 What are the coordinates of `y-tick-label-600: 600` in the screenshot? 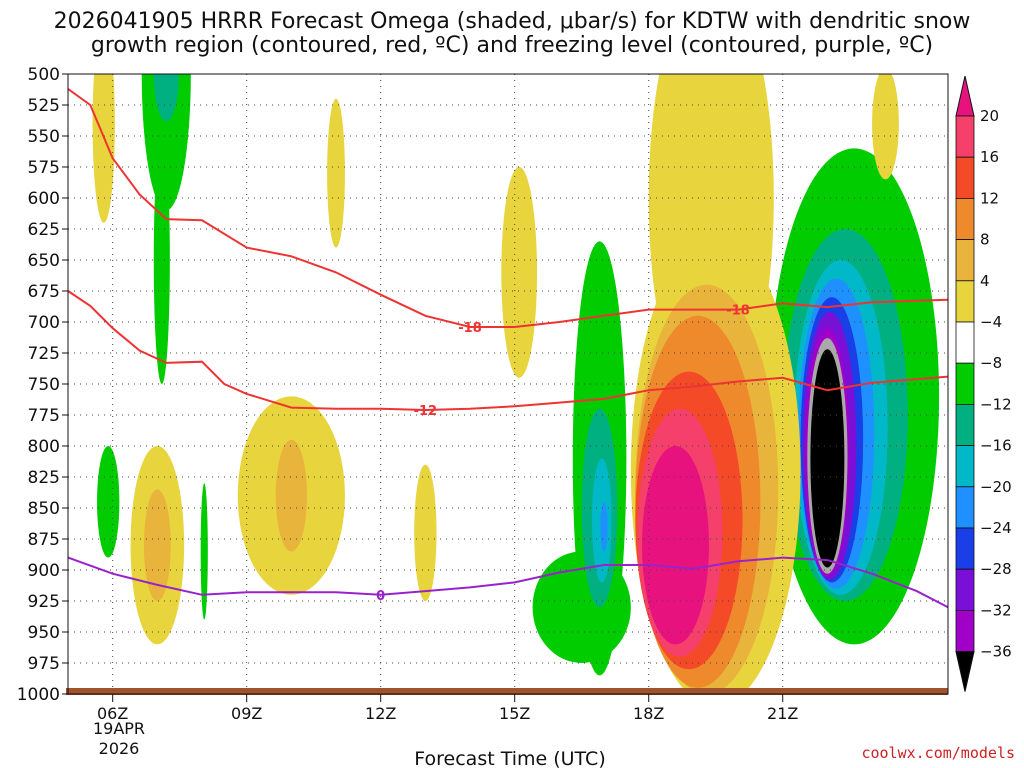 It's located at (44, 199).